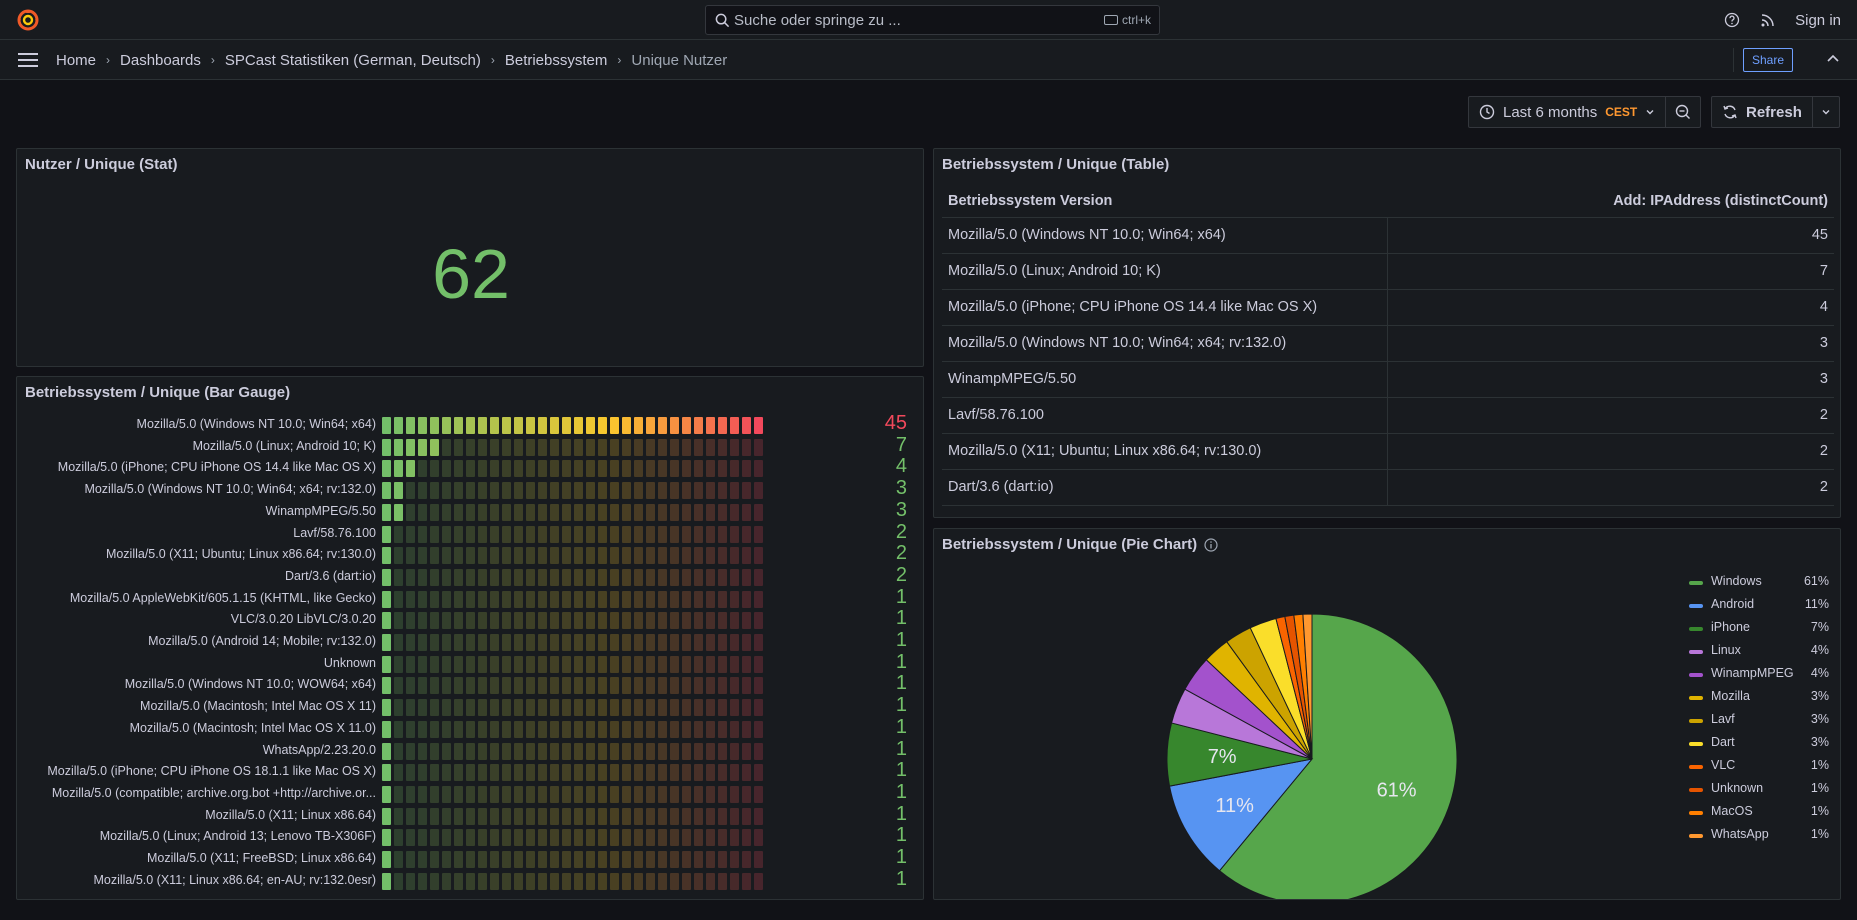  Describe the element at coordinates (1732, 20) in the screenshot. I see `help-icon` at that location.